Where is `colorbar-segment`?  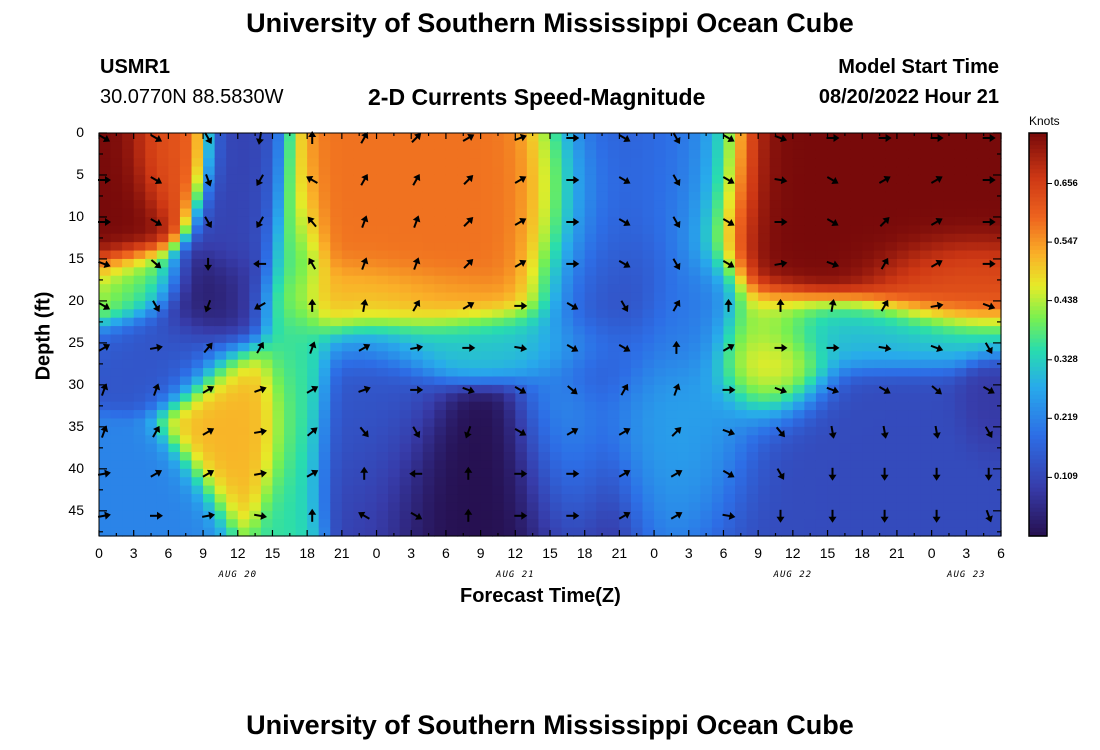
colorbar-segment is located at coordinates (1038, 179).